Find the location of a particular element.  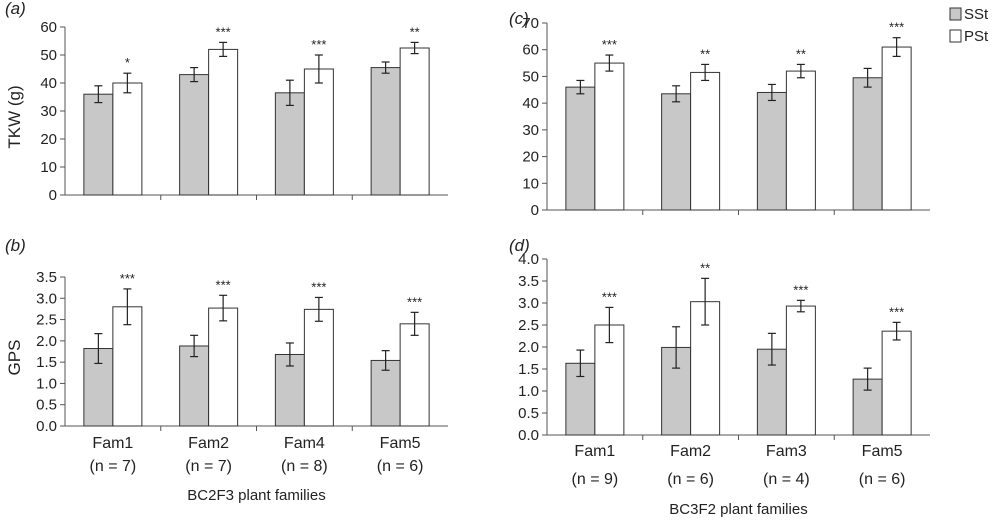

y-tick-label: 4.0 is located at coordinates (528, 259).